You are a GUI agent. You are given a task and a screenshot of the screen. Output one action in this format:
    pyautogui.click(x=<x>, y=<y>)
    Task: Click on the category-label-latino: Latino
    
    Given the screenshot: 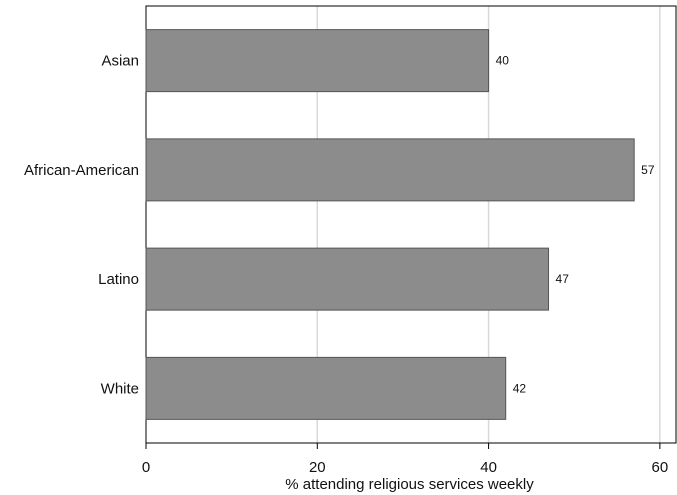 What is the action you would take?
    pyautogui.click(x=118, y=279)
    